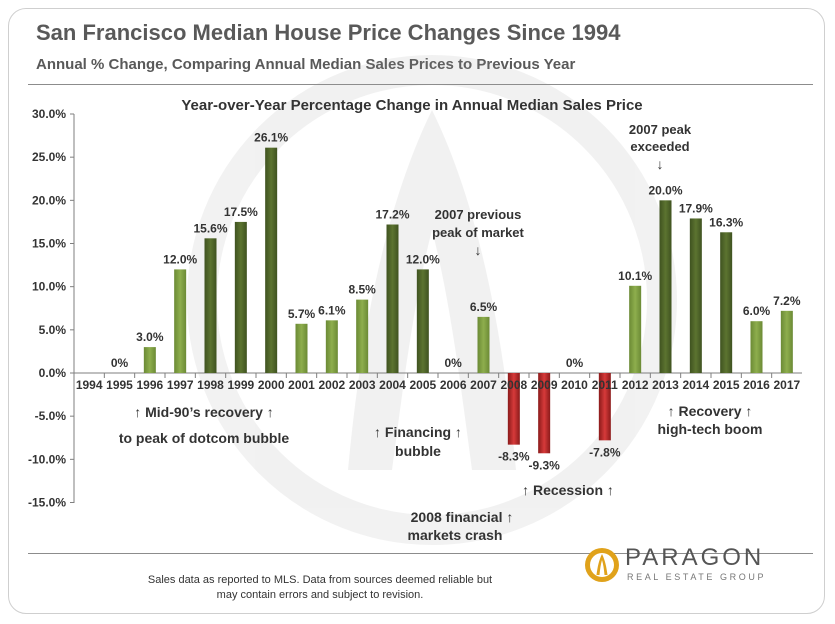  I want to click on data-label-1999: 17.5%, so click(241, 212).